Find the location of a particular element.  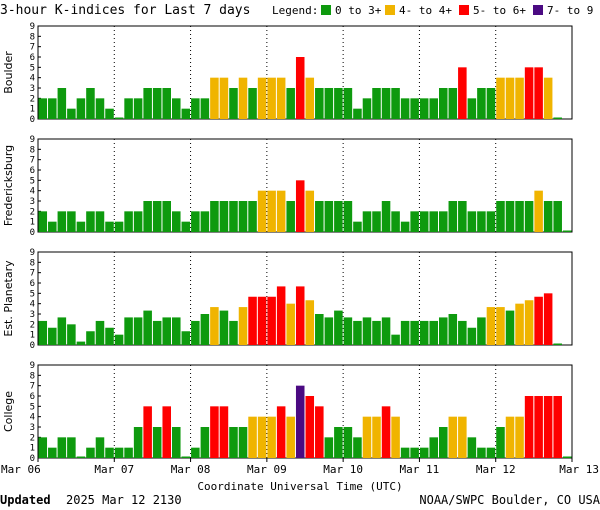

y-tick-label: 8 is located at coordinates (32, 150).